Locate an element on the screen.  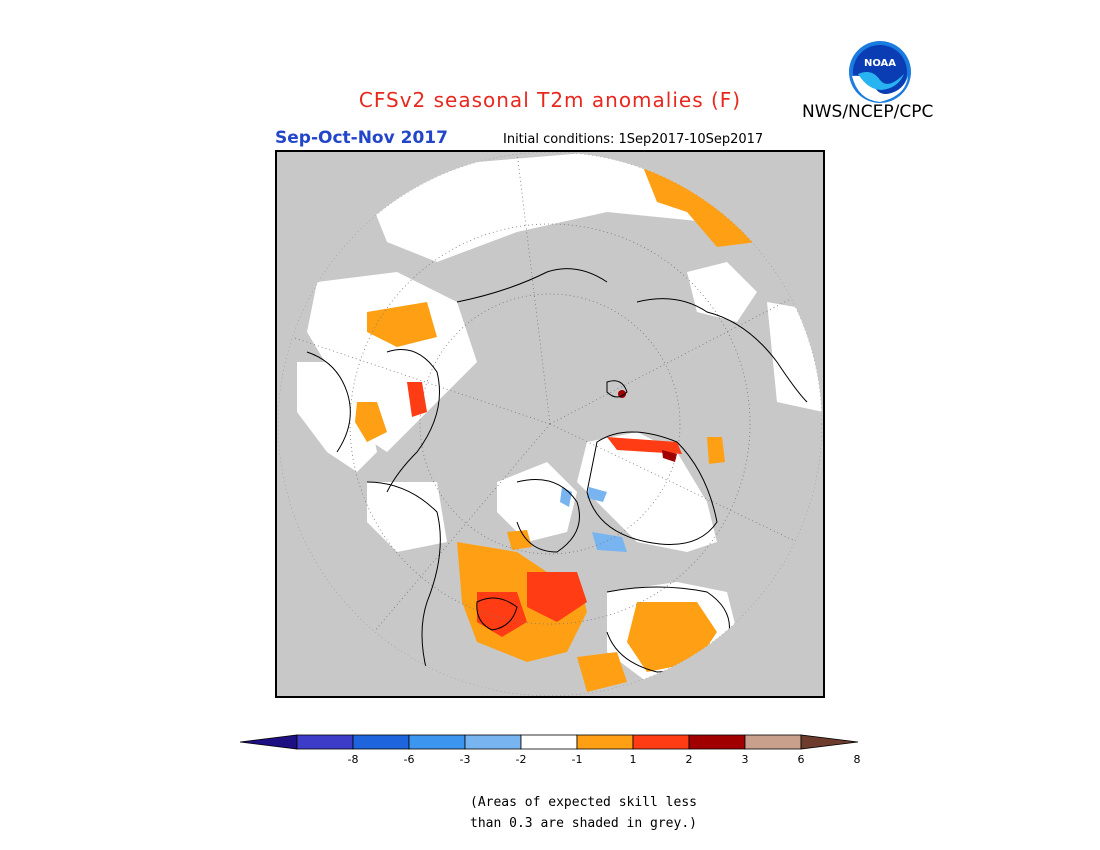
legend-tick-label: 8 is located at coordinates (857, 759).